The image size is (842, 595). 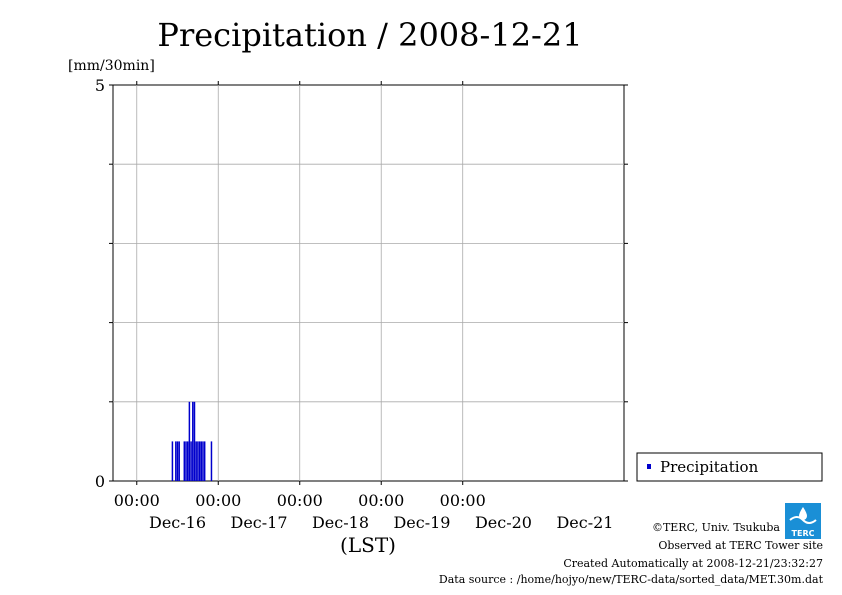 I want to click on credit-observed: Observed at TERC Tower site, so click(x=740, y=545).